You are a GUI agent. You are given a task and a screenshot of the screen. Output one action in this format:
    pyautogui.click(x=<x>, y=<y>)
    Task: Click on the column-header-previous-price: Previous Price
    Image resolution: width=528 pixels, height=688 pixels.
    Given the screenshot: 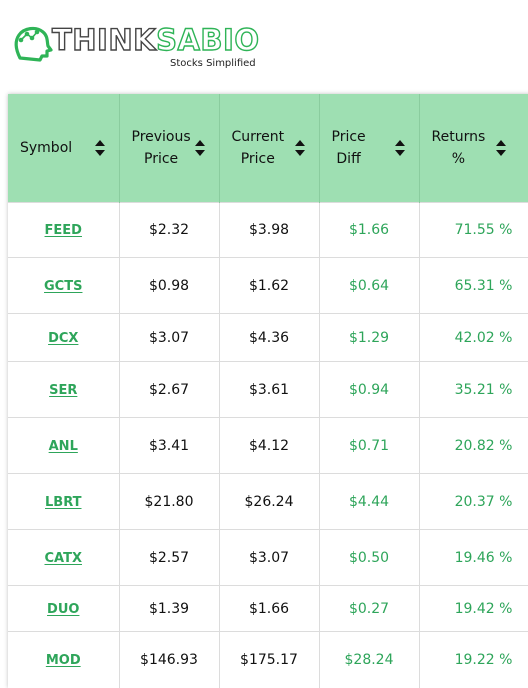 What is the action you would take?
    pyautogui.click(x=169, y=148)
    